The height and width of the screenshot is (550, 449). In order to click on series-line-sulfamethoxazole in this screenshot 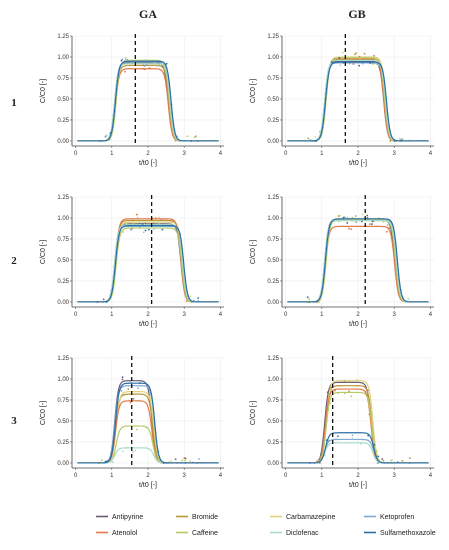, I will do `click(148, 423)`.